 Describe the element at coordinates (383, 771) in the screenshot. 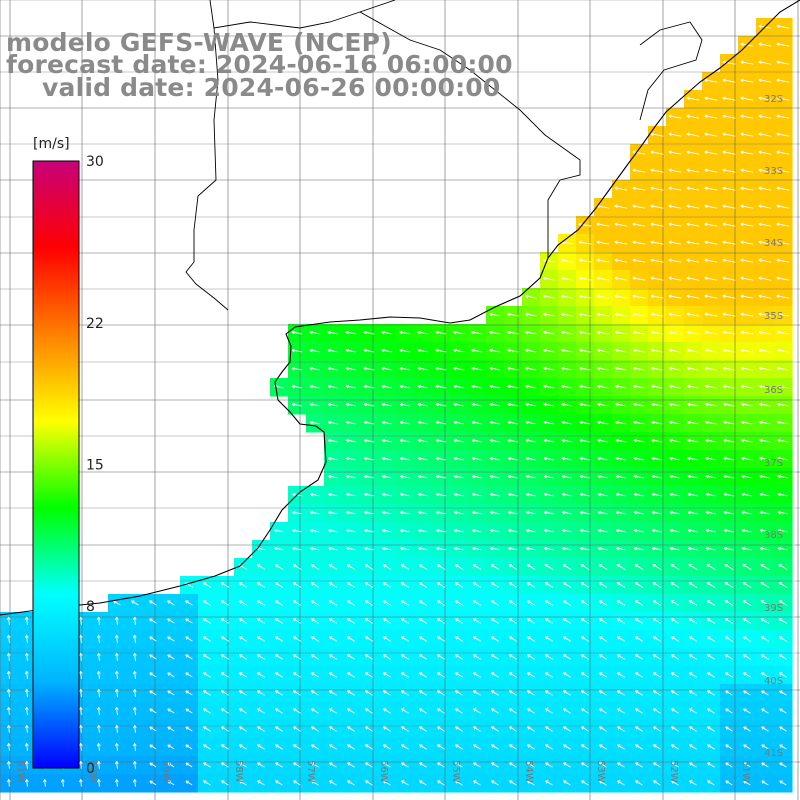

I see `longitude-labels: 61W 60W 59W 58W 57W 56W 55W 54W 53W 52W 51W` at that location.